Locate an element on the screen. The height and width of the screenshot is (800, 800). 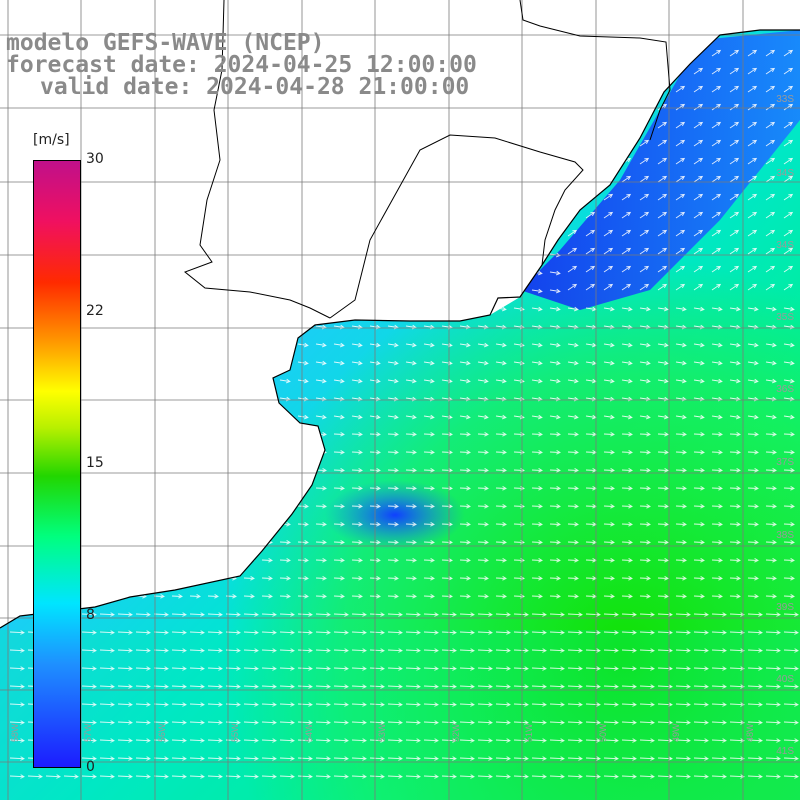
colorbar-unit: [m/s] is located at coordinates (51, 140).